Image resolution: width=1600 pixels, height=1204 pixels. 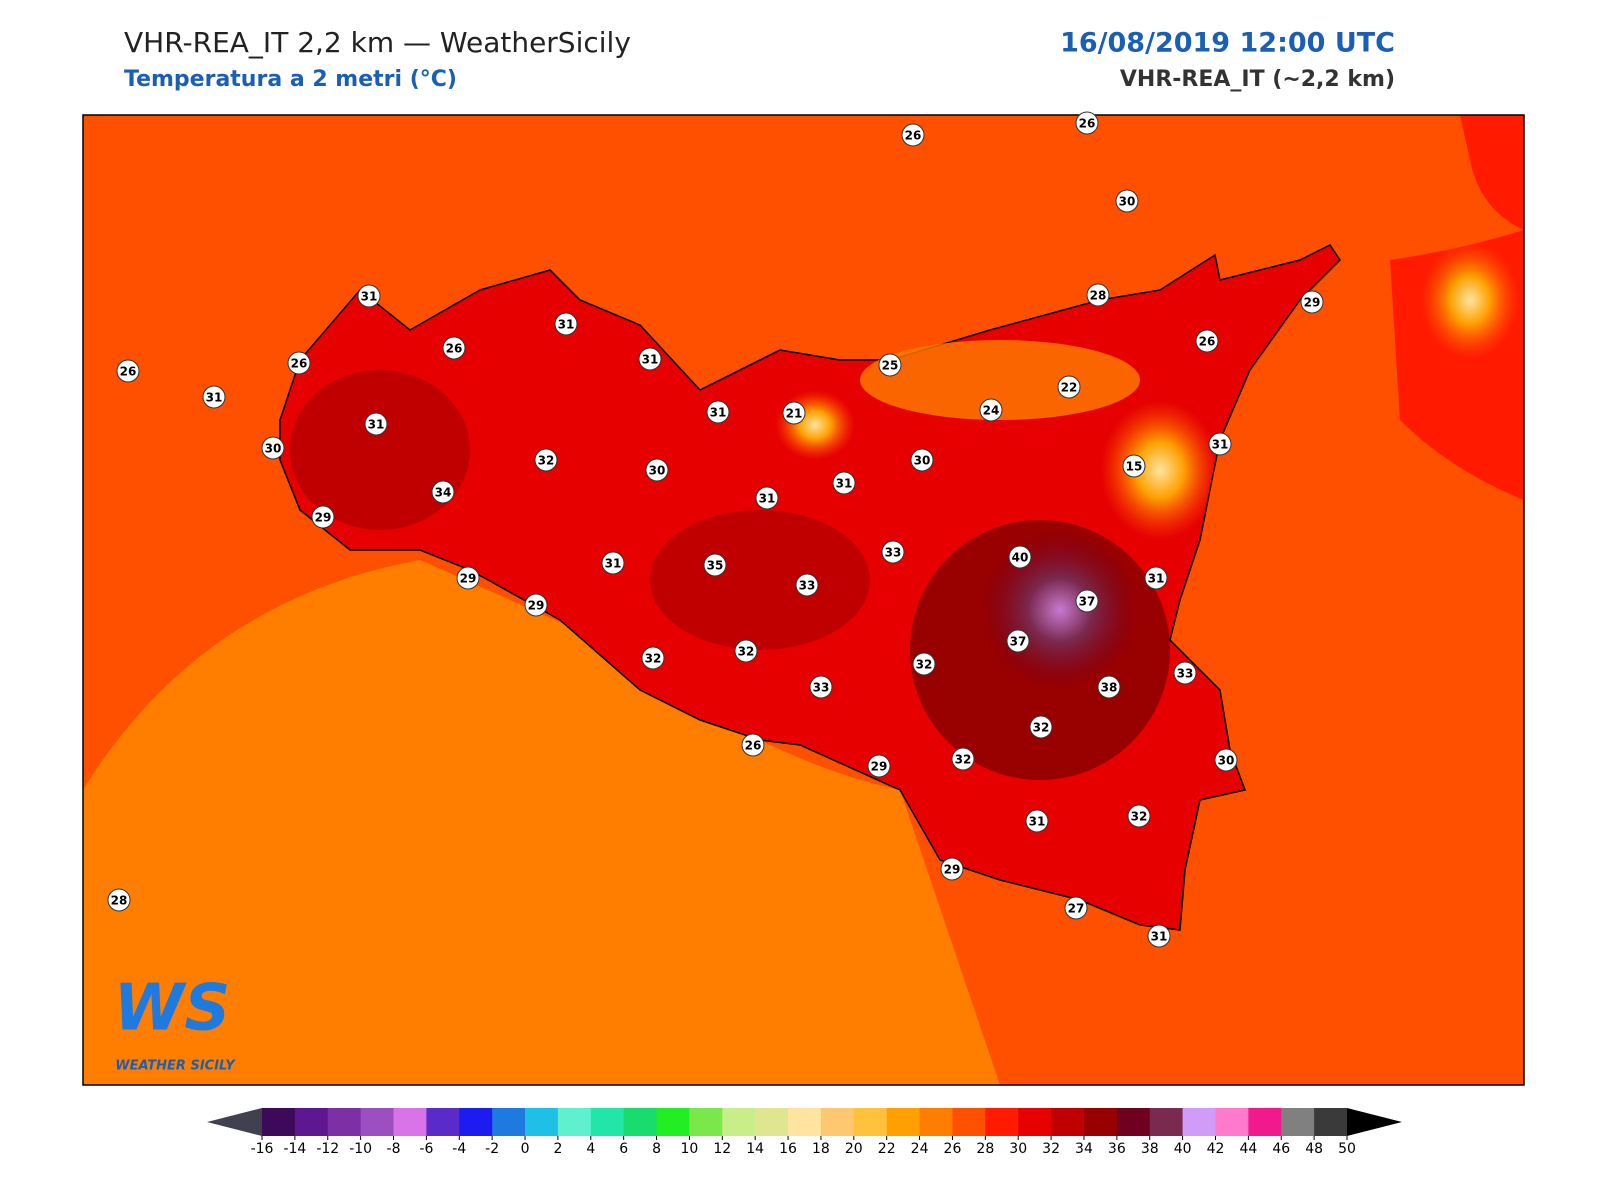 I want to click on colorbar-tick-label: 42, so click(x=1216, y=1149).